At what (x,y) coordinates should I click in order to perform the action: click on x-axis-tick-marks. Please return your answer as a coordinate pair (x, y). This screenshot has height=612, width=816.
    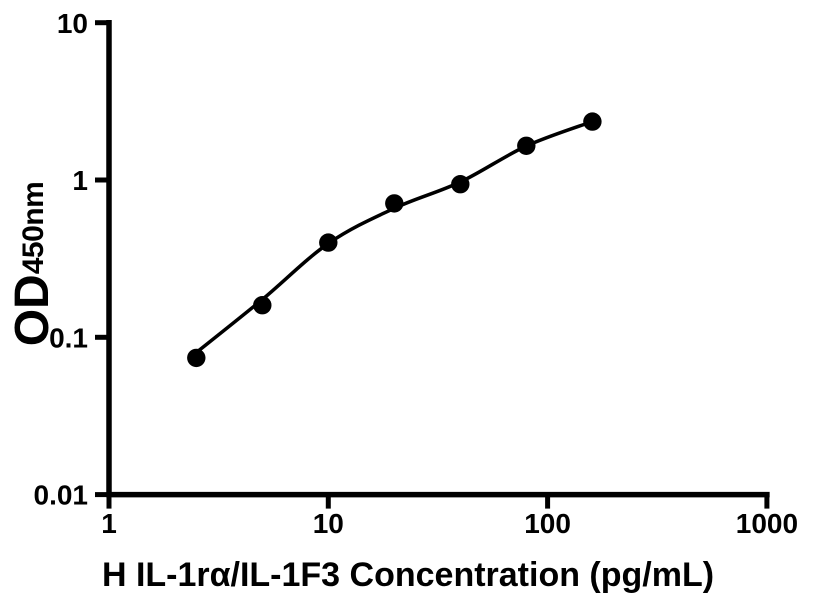
    Looking at the image, I should click on (438, 501).